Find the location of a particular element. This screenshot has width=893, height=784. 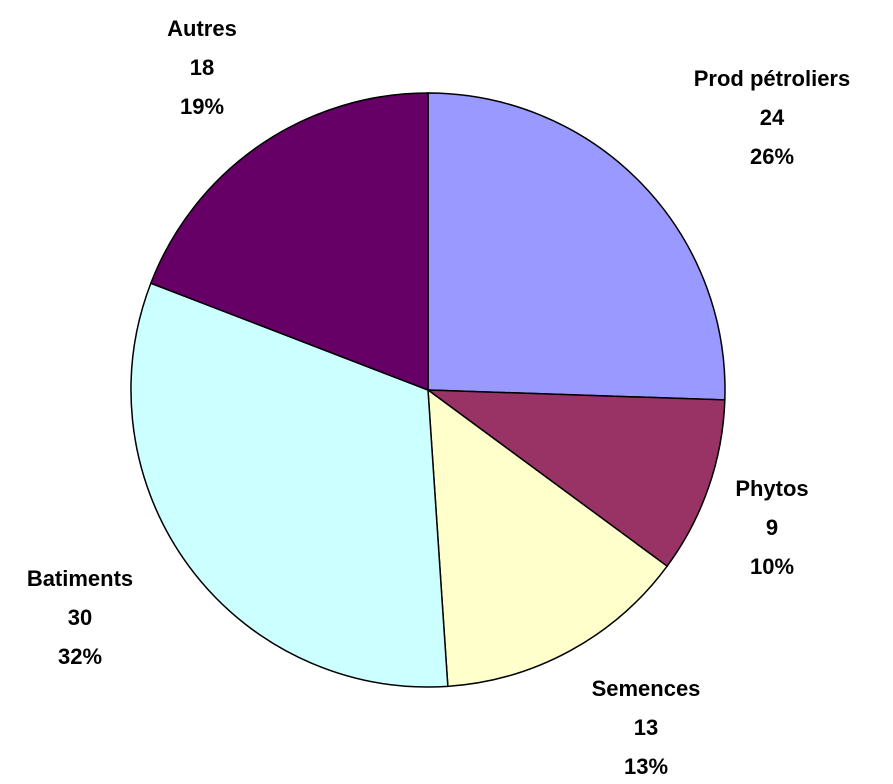

slice-percent: 19% is located at coordinates (202, 106).